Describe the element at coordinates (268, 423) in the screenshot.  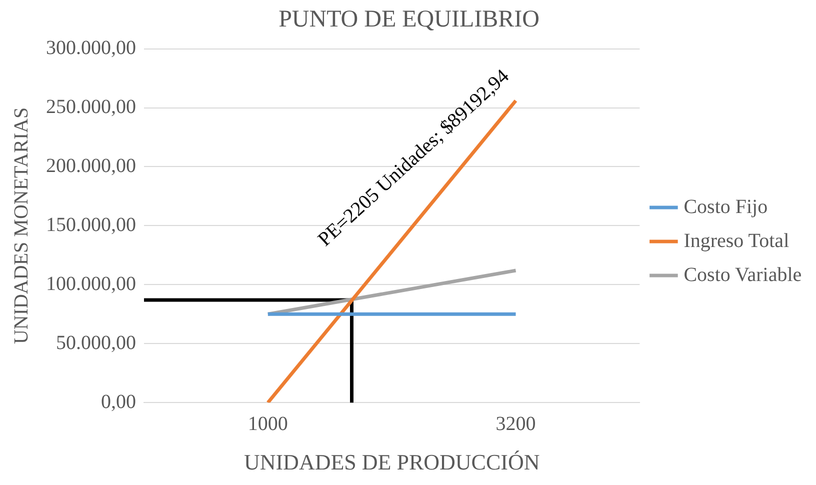
I see `x-tick-label: 1000` at that location.